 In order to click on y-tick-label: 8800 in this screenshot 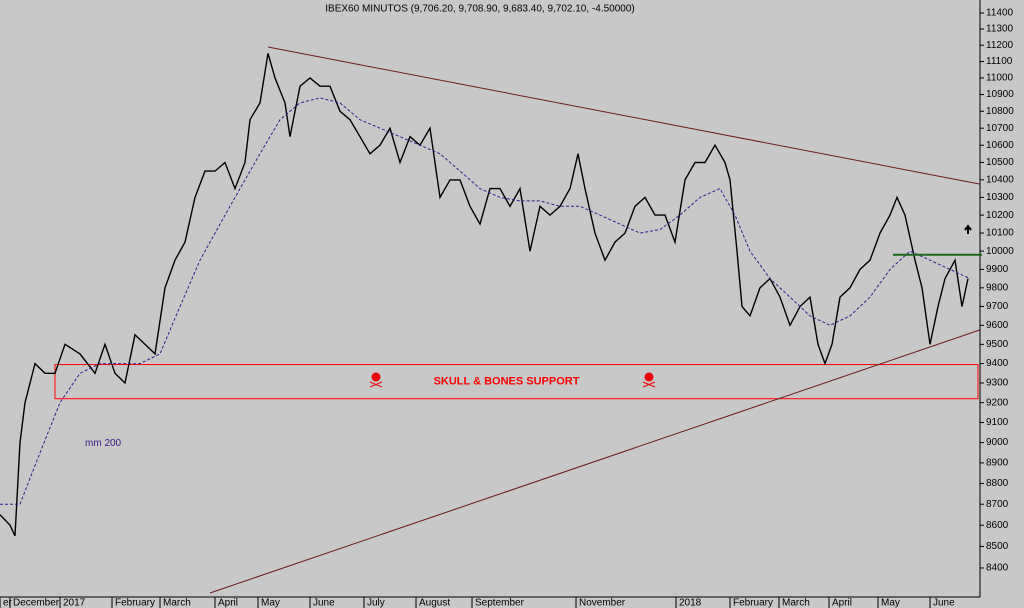, I will do `click(997, 483)`.